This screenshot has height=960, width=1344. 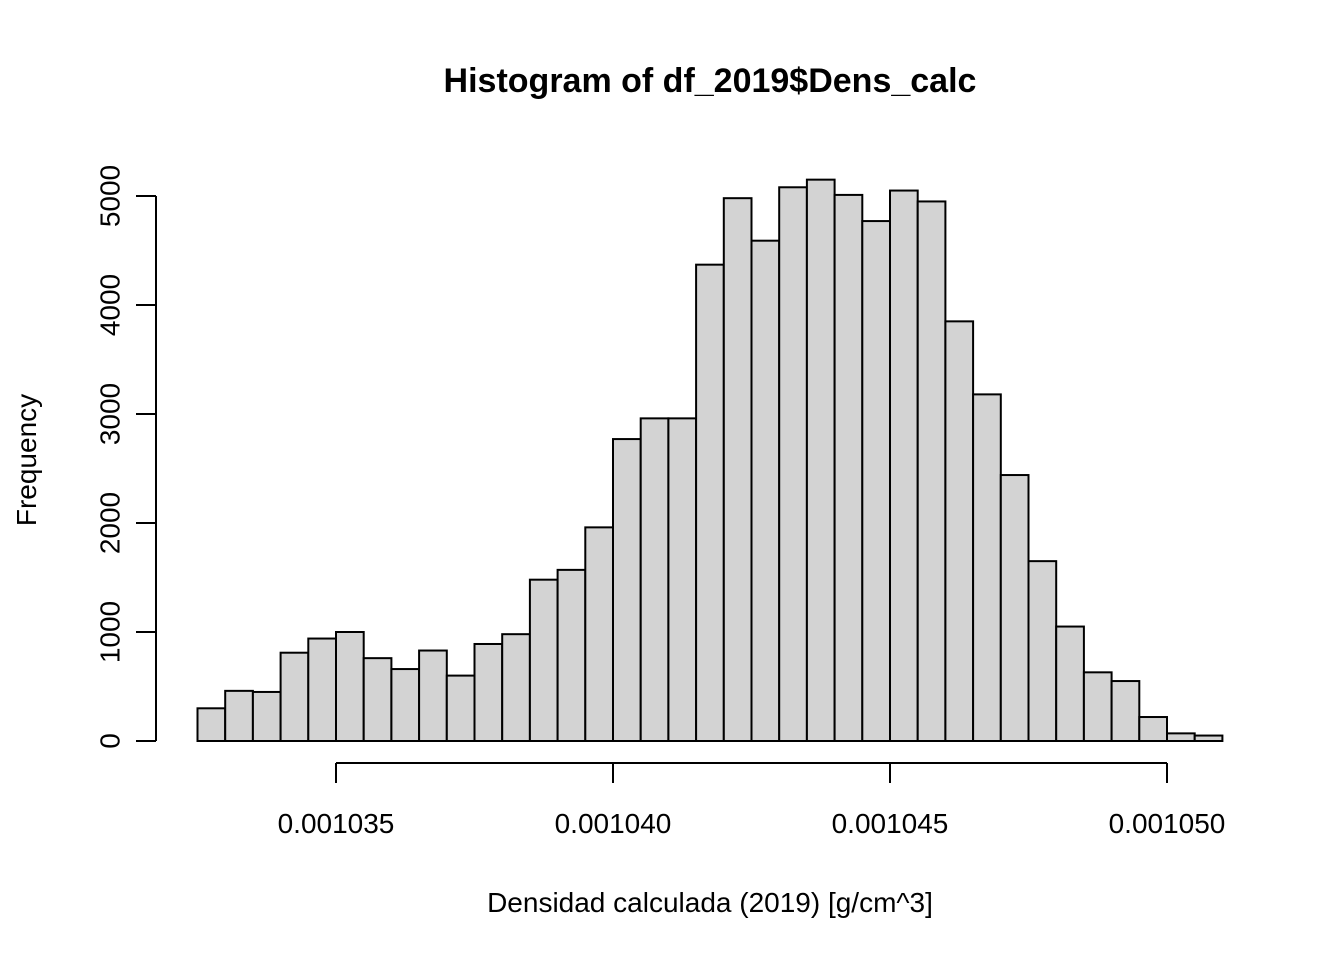 I want to click on y-tick-label: 3000, so click(x=110, y=414).